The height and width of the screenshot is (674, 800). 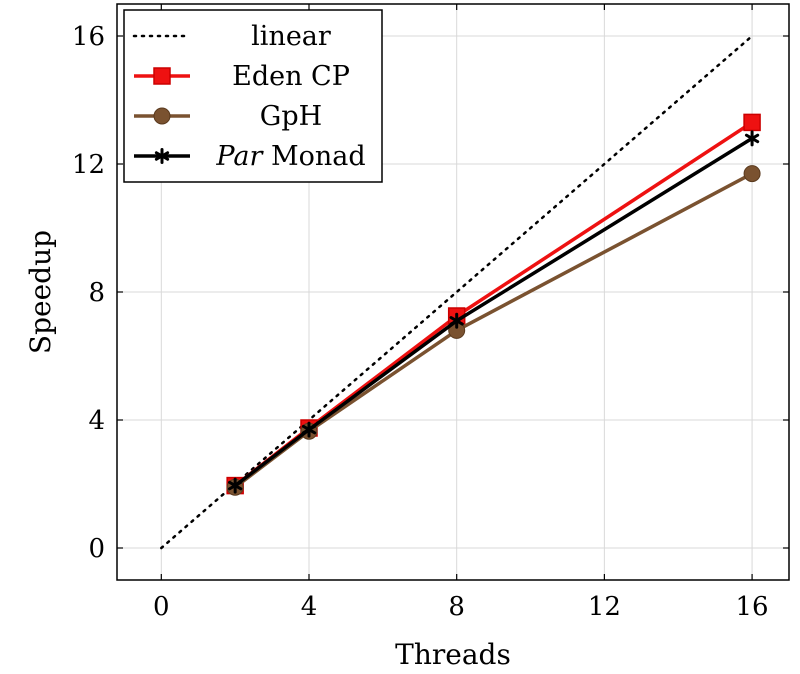 What do you see at coordinates (162, 116) in the screenshot?
I see `legend-marker-gph` at bounding box center [162, 116].